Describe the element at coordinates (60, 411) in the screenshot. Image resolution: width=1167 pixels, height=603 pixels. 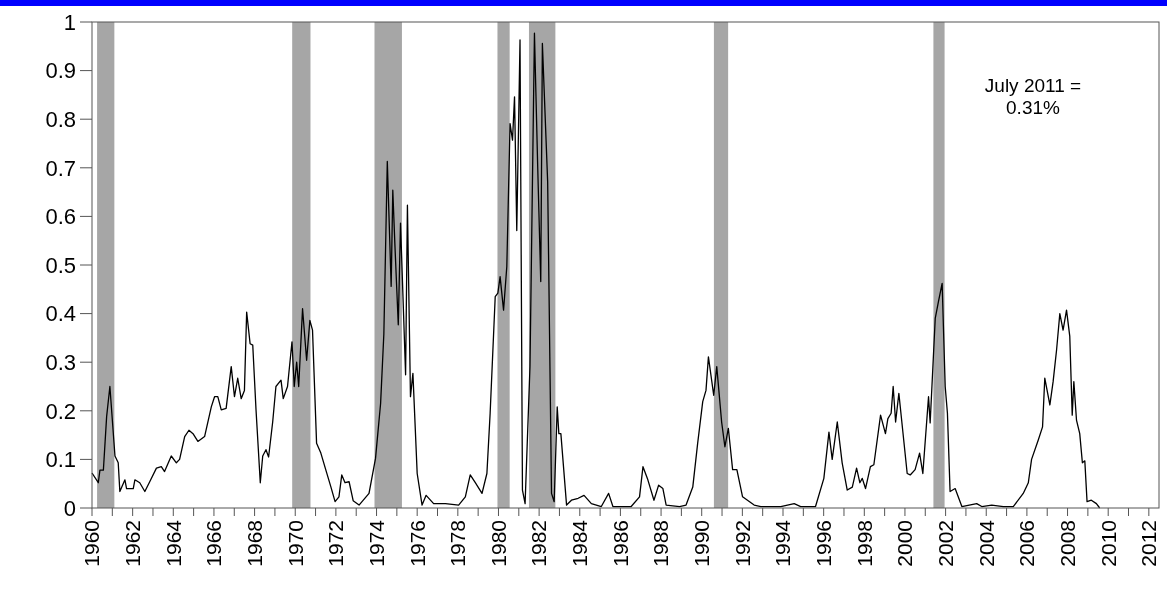
I see `y-tick-label: 0.2` at that location.